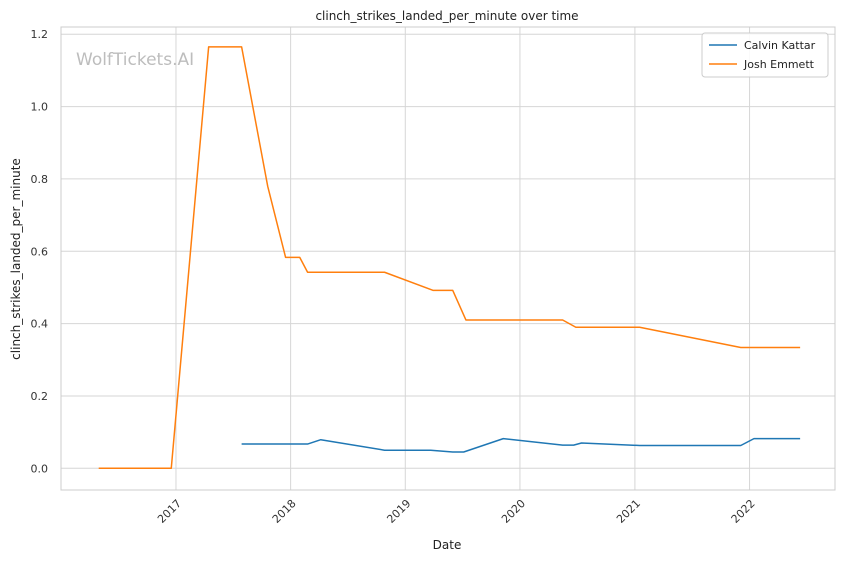 The image size is (844, 561). I want to click on legend: Calvin Kattar Josh Emmett, so click(765, 55).